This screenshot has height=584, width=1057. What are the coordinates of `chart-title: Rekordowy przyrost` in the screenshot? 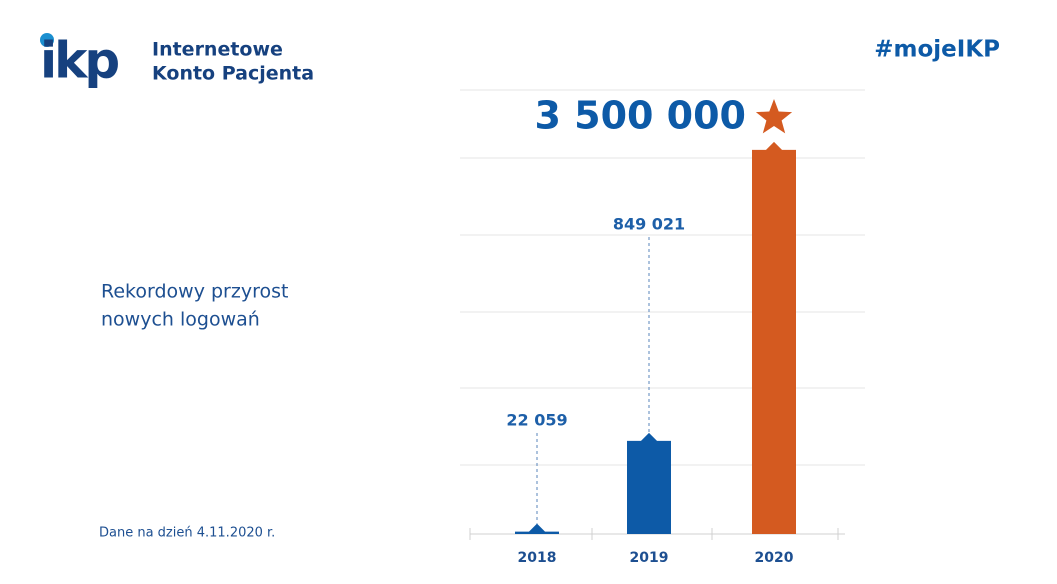 It's located at (194, 292).